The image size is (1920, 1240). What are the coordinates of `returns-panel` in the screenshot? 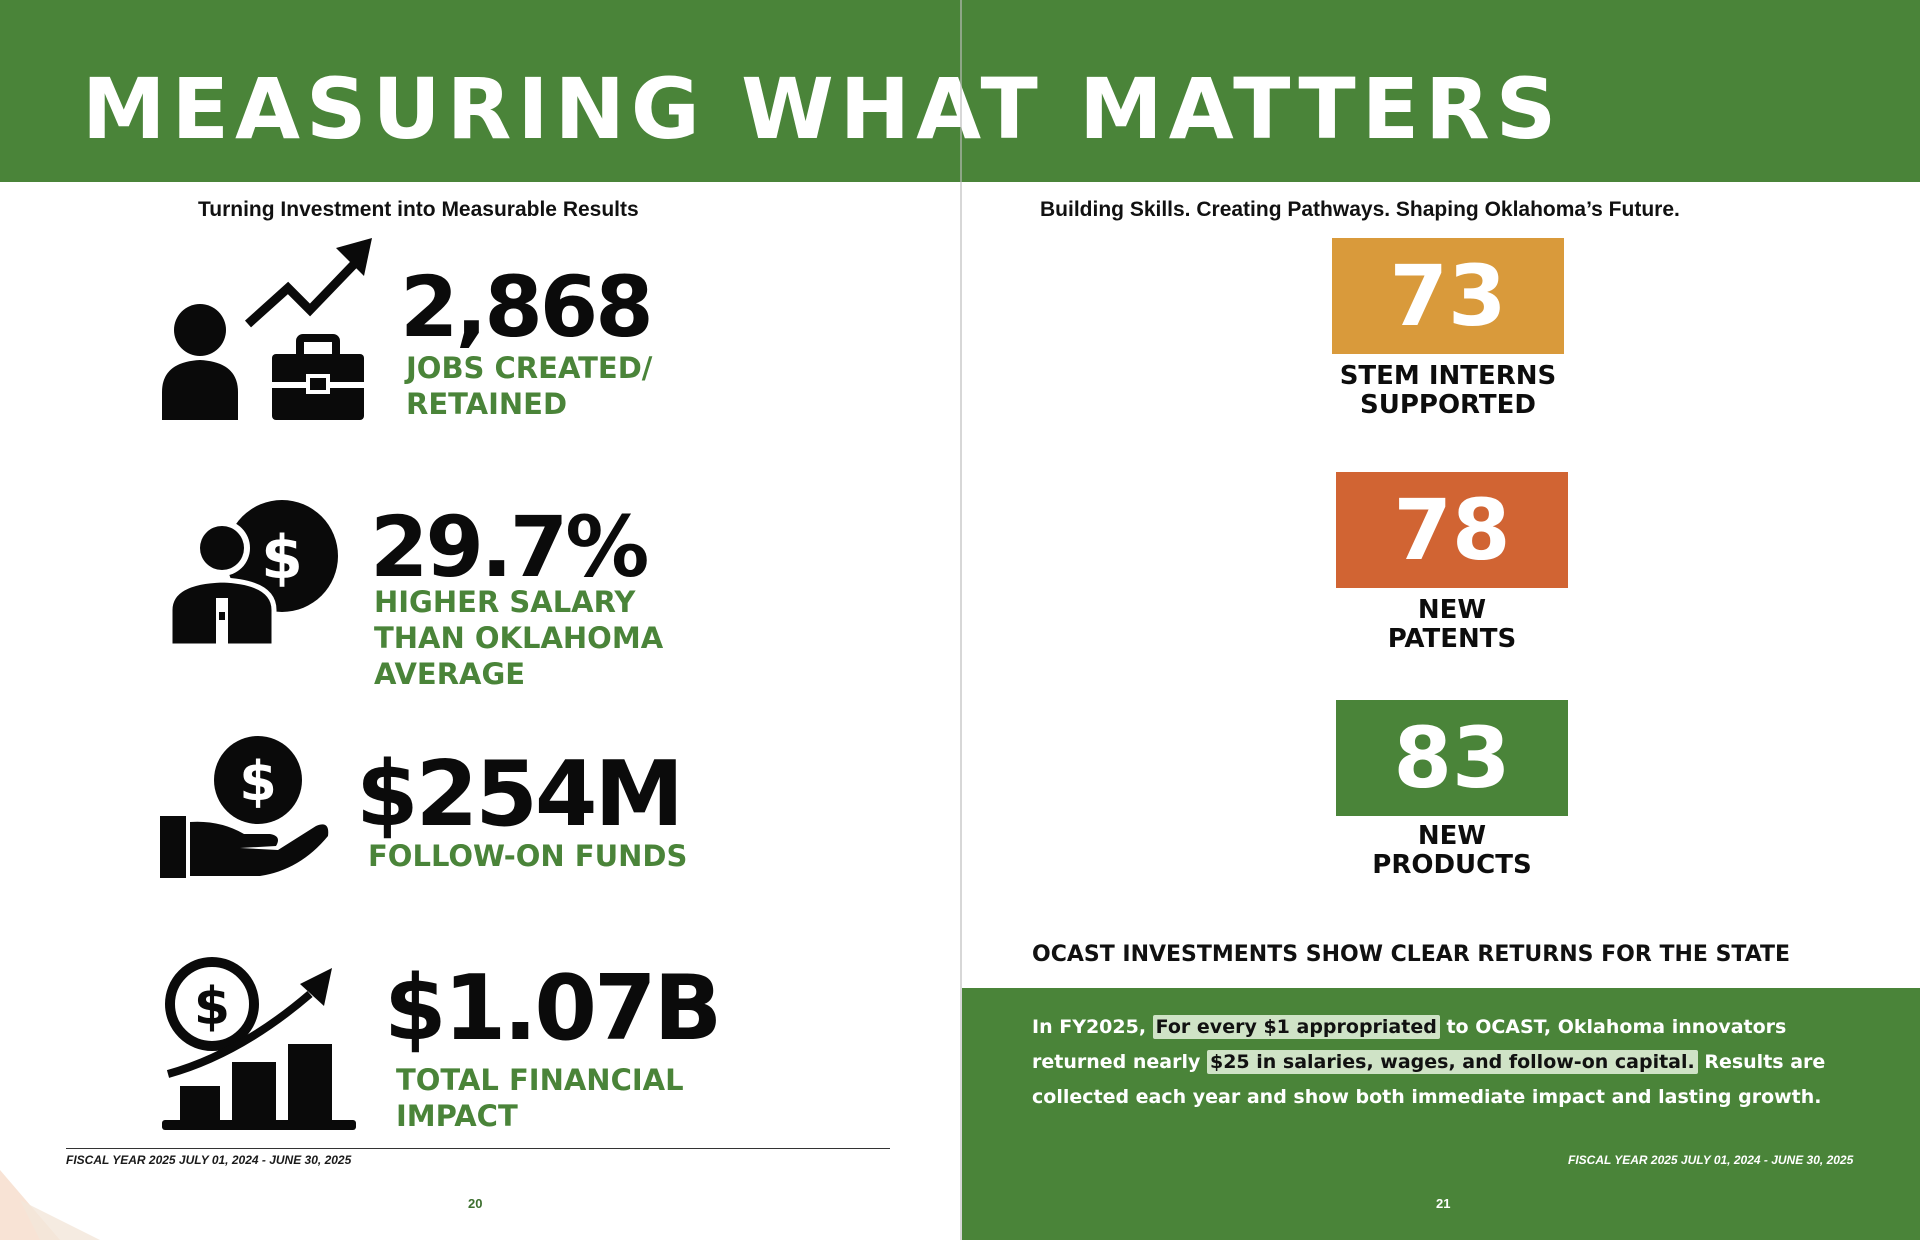 It's located at (1441, 1114).